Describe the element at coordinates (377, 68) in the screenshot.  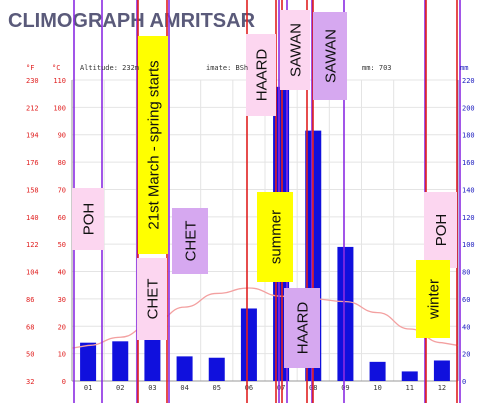
I see `precip-info: mm: 703` at that location.